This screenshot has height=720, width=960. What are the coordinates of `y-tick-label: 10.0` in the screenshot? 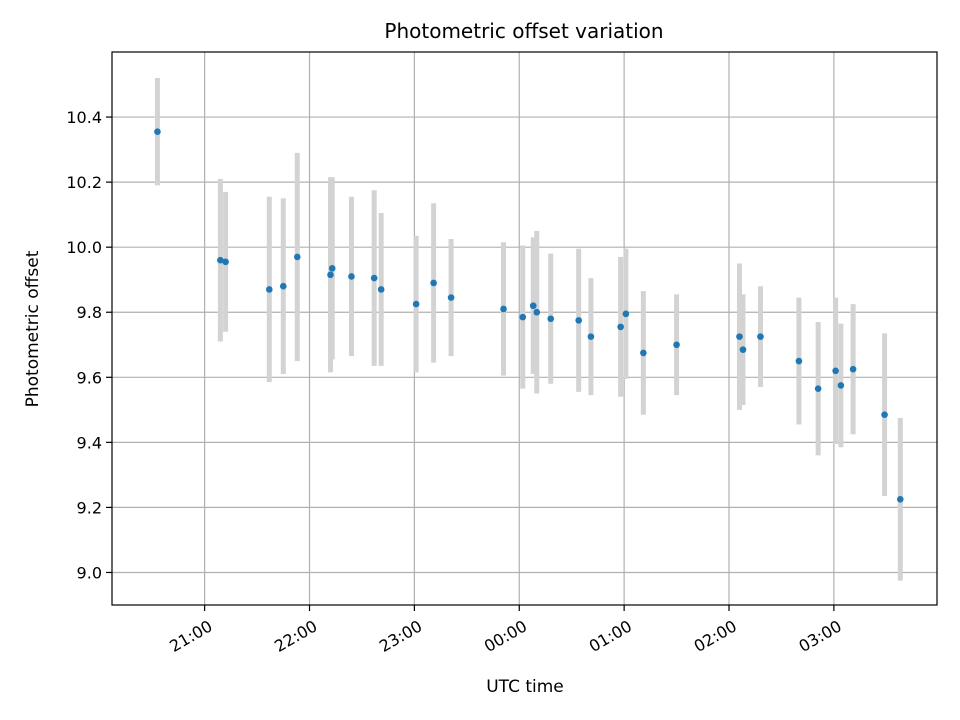 It's located at (84, 247).